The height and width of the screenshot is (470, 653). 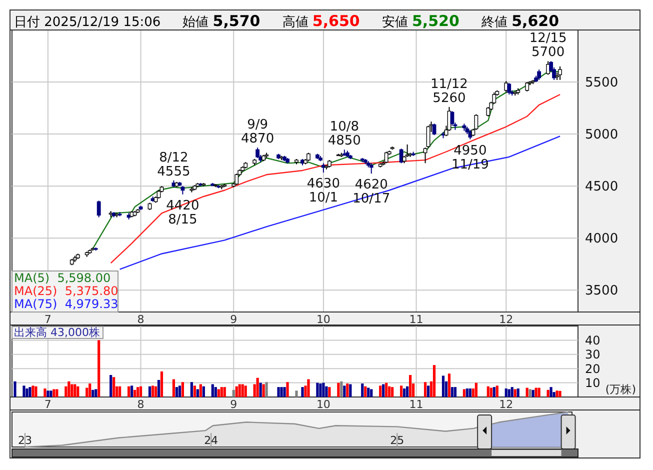 I want to click on x-tick-label: 25, so click(x=397, y=440).